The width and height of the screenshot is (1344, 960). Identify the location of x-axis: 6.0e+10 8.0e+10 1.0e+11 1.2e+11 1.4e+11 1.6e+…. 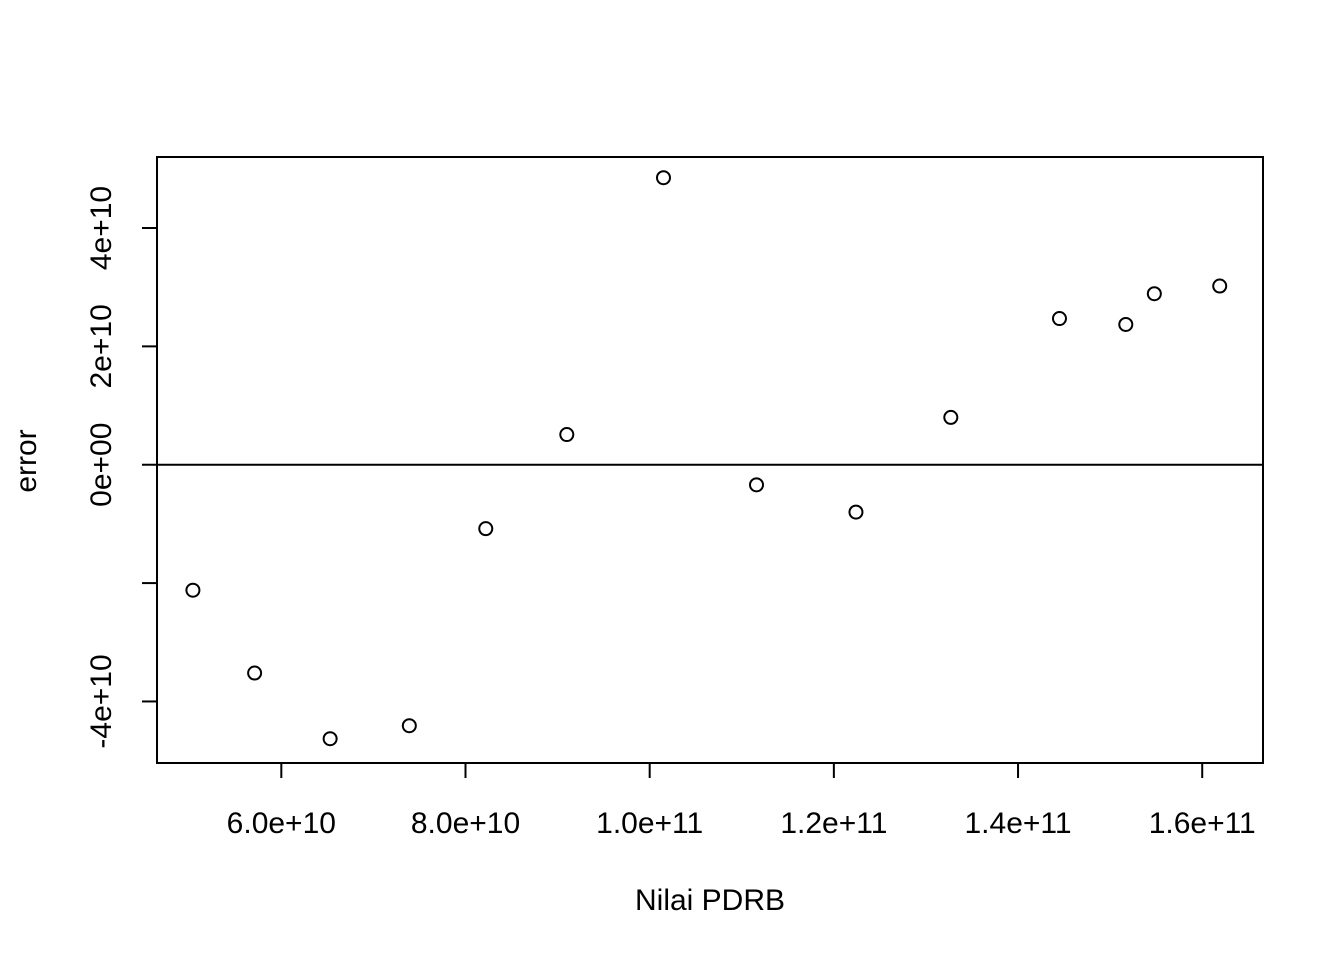
(741, 801).